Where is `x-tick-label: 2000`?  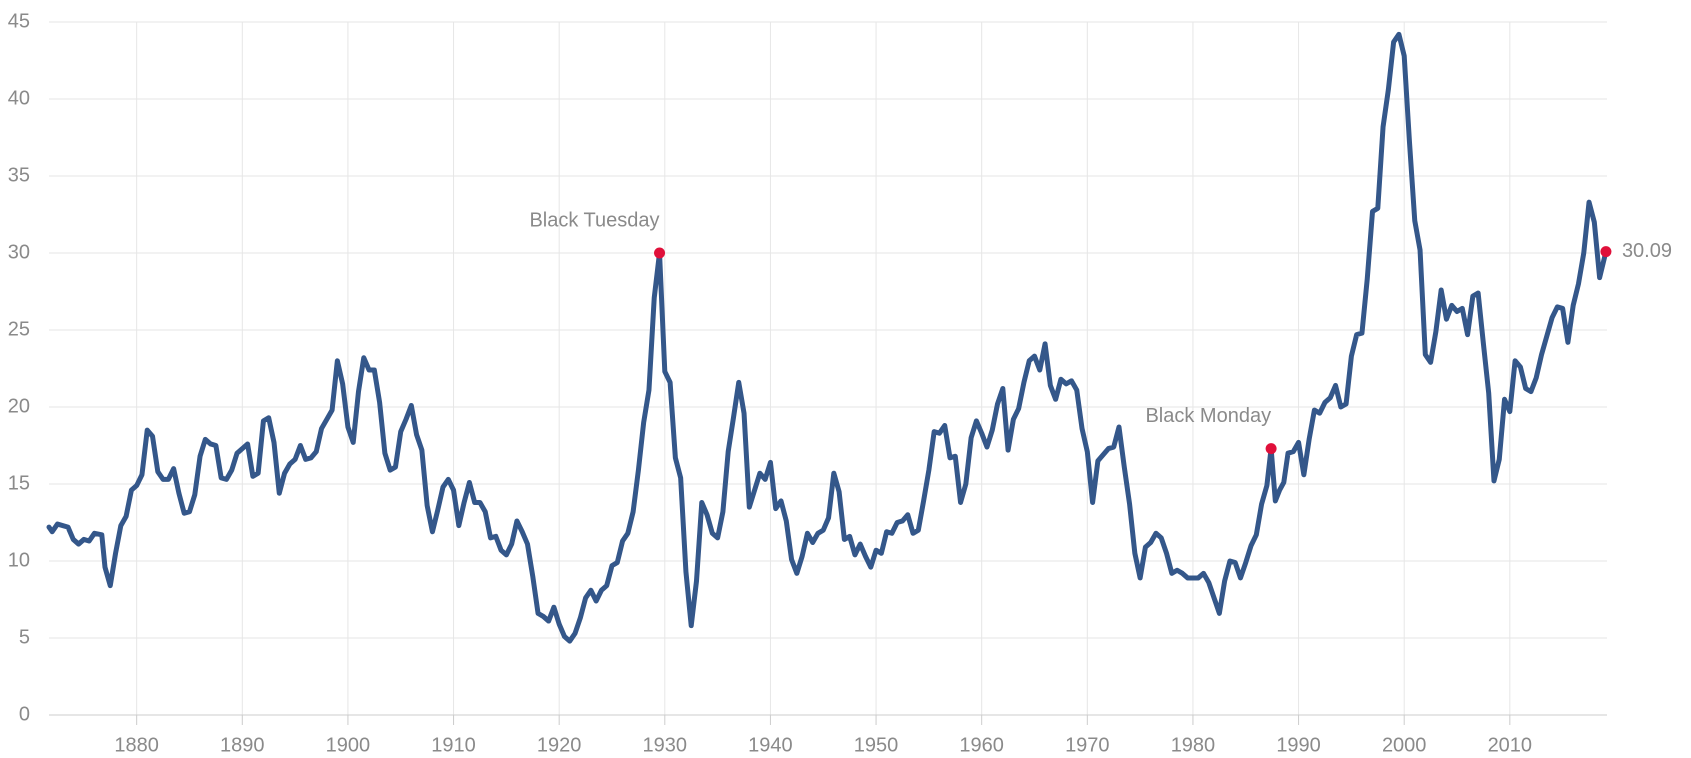
x-tick-label: 2000 is located at coordinates (1404, 745).